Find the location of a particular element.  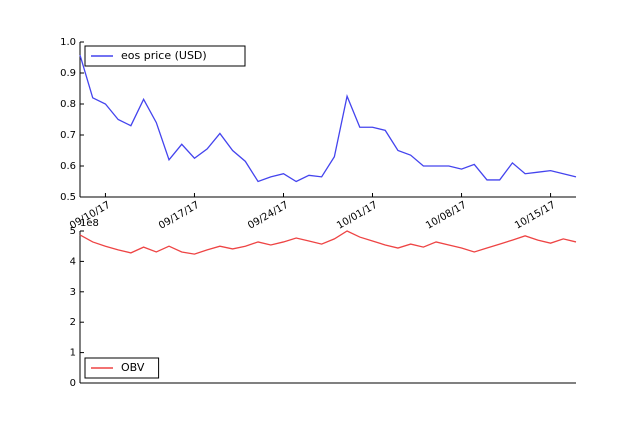

y-tick-label: 0.9 is located at coordinates (68, 73).